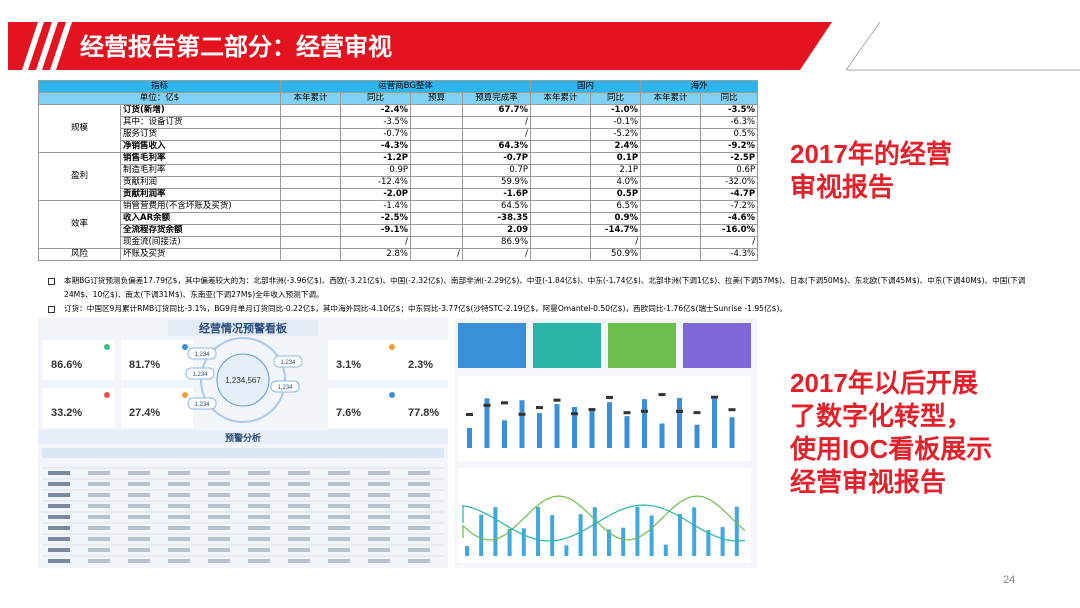  I want to click on table-row: 全流程存货余额 -9.1% 2.09 -14.7% -16.0%, so click(399, 230).